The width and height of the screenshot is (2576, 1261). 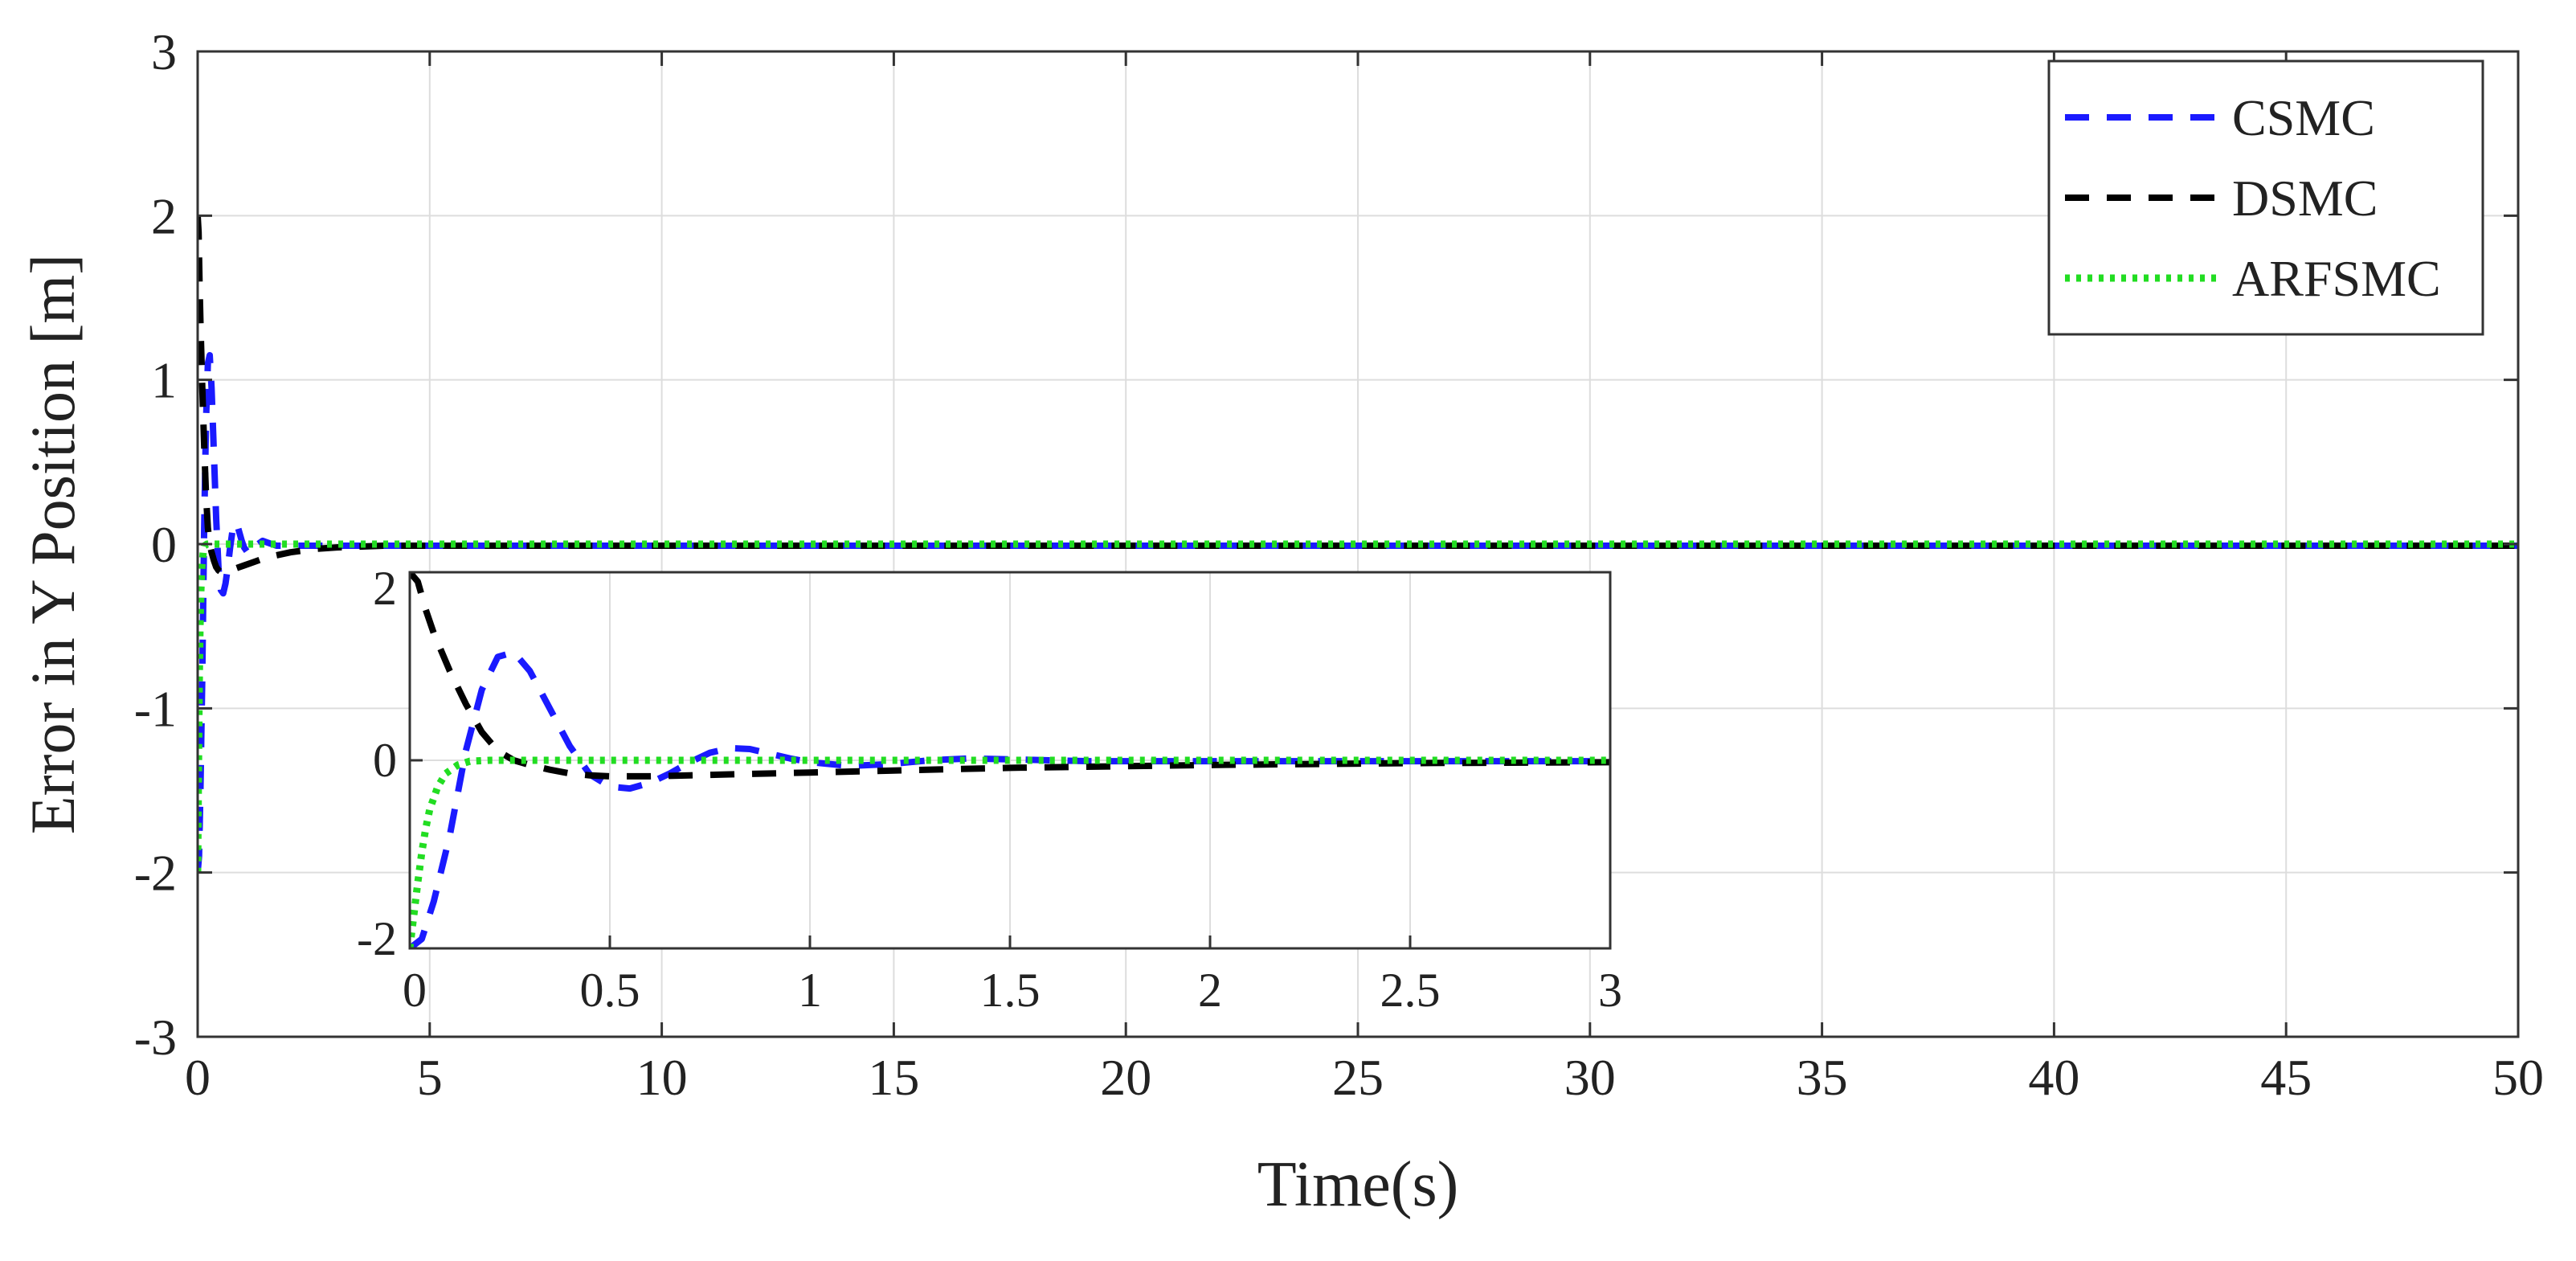 What do you see at coordinates (1011, 990) in the screenshot?
I see `inset-x-tick-label: 1.5` at bounding box center [1011, 990].